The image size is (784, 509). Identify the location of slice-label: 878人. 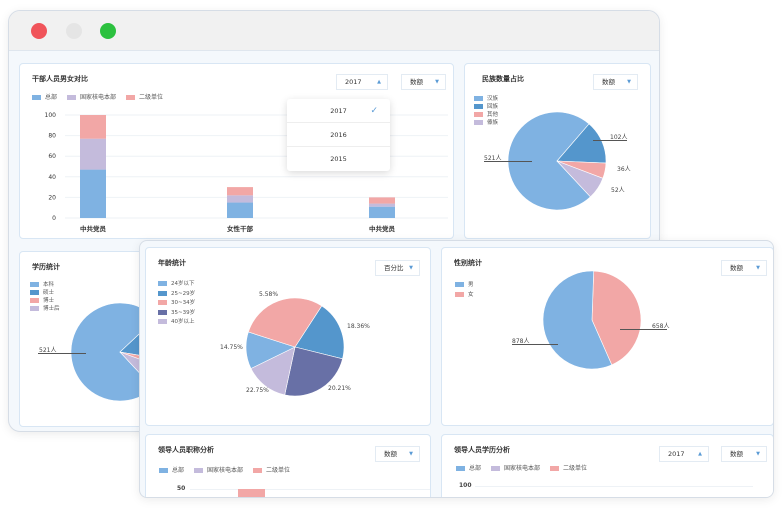
(521, 341).